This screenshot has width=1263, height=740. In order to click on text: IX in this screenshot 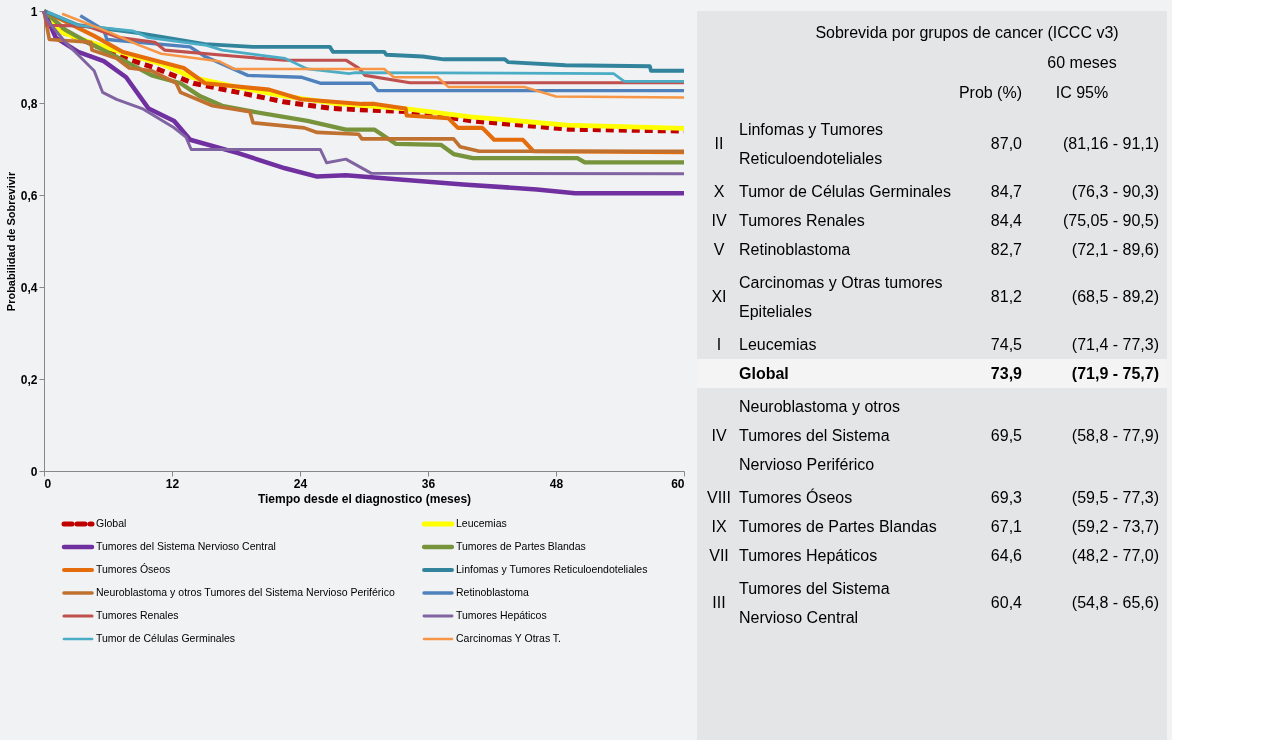, I will do `click(719, 526)`.